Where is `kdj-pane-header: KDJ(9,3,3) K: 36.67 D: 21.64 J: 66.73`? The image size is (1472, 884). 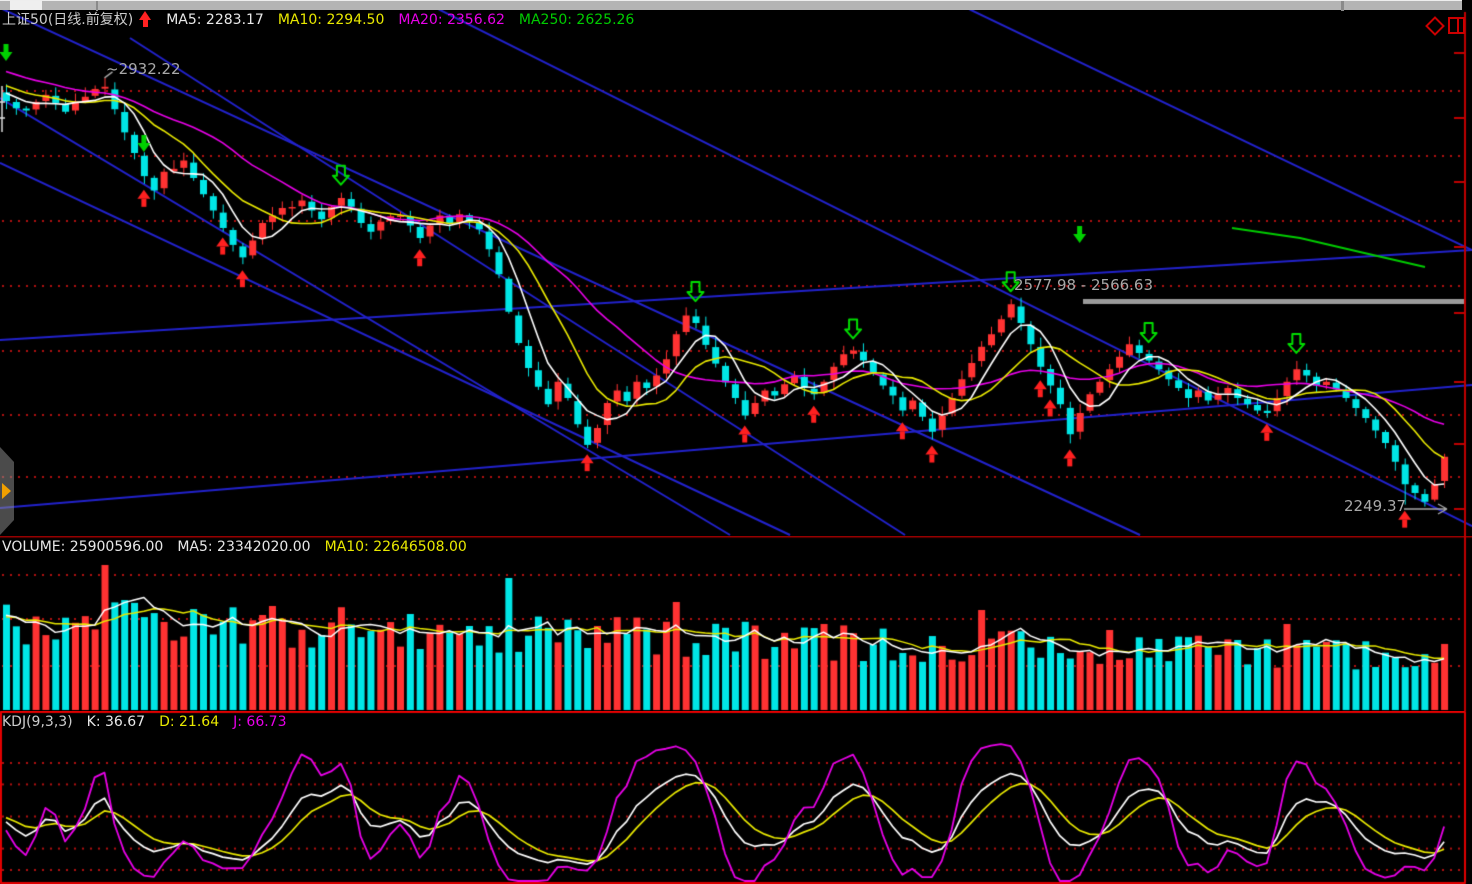 kdj-pane-header: KDJ(9,3,3) K: 36.67 D: 21.64 J: 66.73 is located at coordinates (151, 722).